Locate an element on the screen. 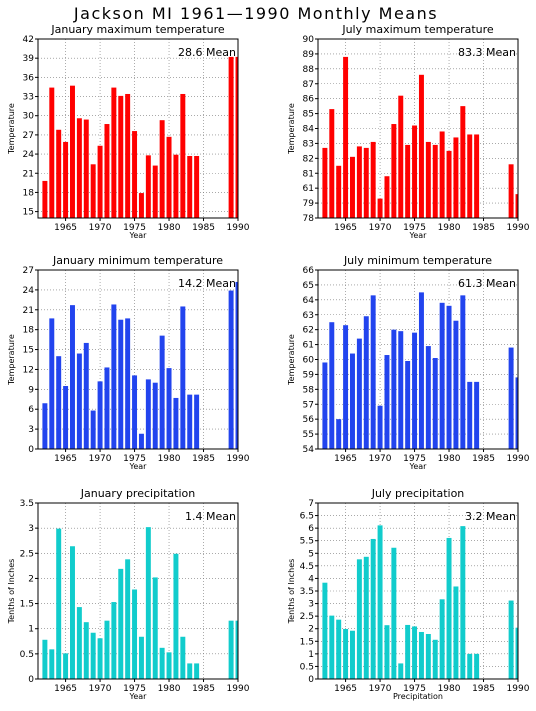 The image size is (536, 711). y-tick-label: 7 is located at coordinates (311, 504).